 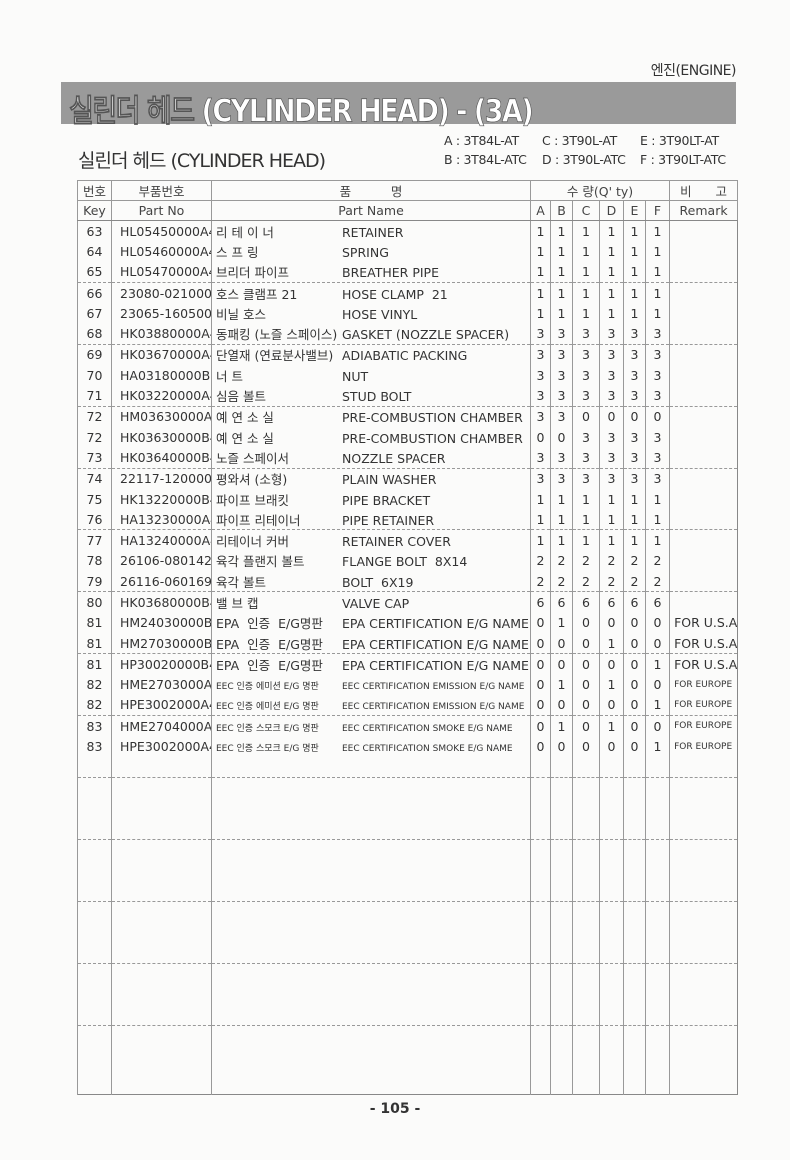 I want to click on part-name-kr: 단열재 (연료분사밸브), so click(x=275, y=356).